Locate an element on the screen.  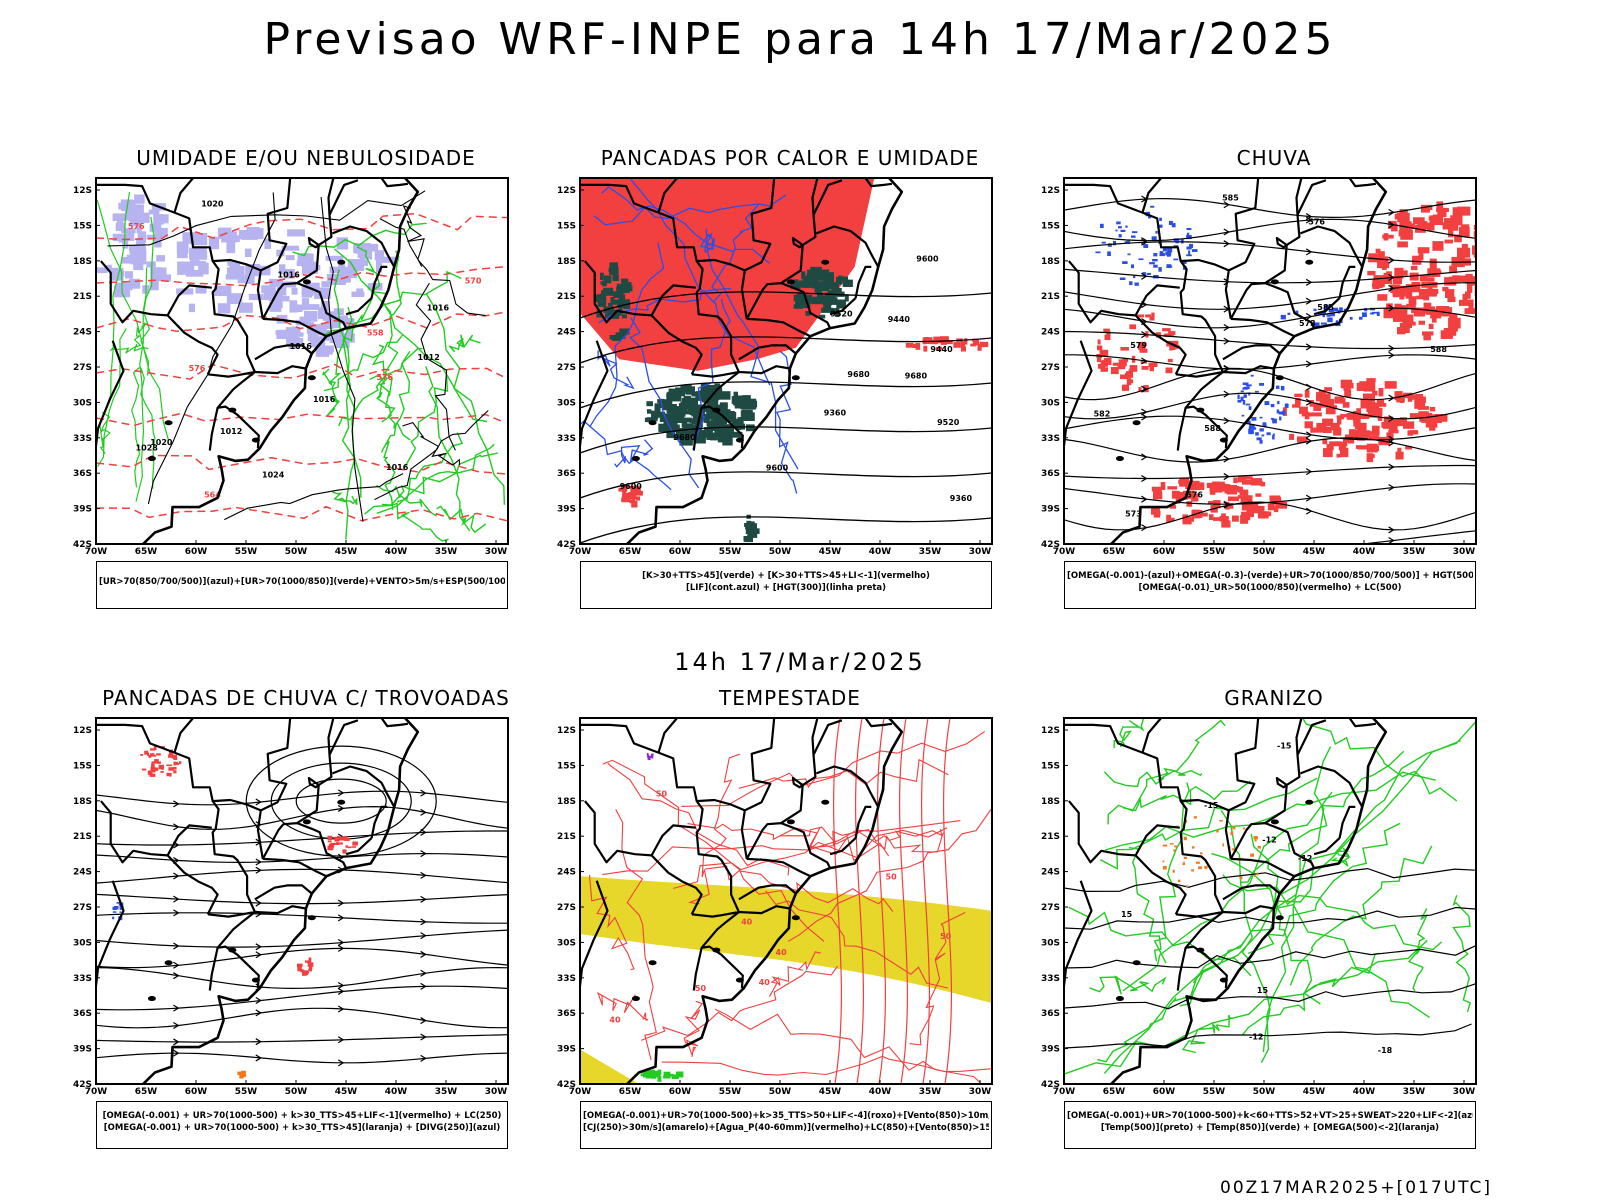
temp-850-contour is located at coordinates (1128, 985).